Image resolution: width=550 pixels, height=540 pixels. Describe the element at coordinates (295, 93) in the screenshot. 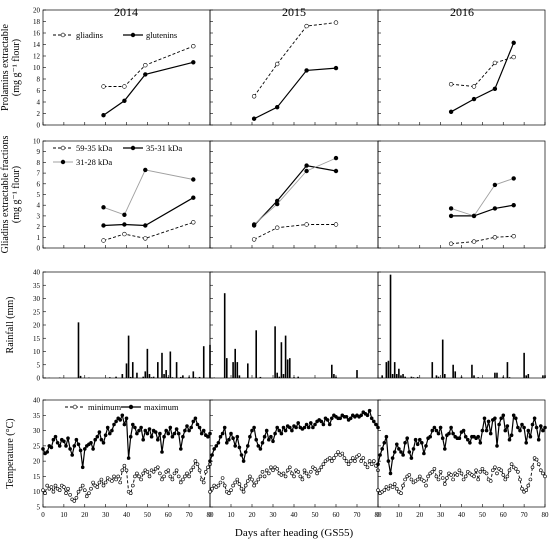

I see `series-line-glutenins` at that location.